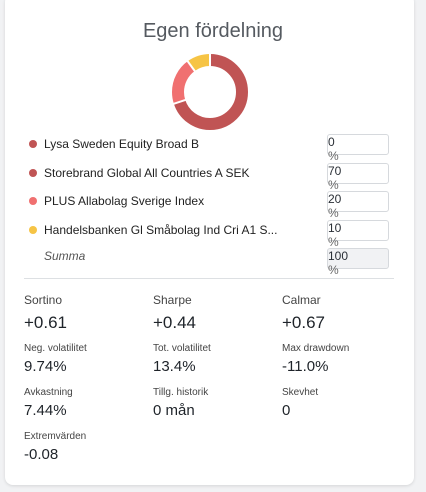 Image resolution: width=426 pixels, height=492 pixels. Describe the element at coordinates (147, 172) in the screenshot. I see `fund-name: Storebrand Global All Countries A SEK` at that location.